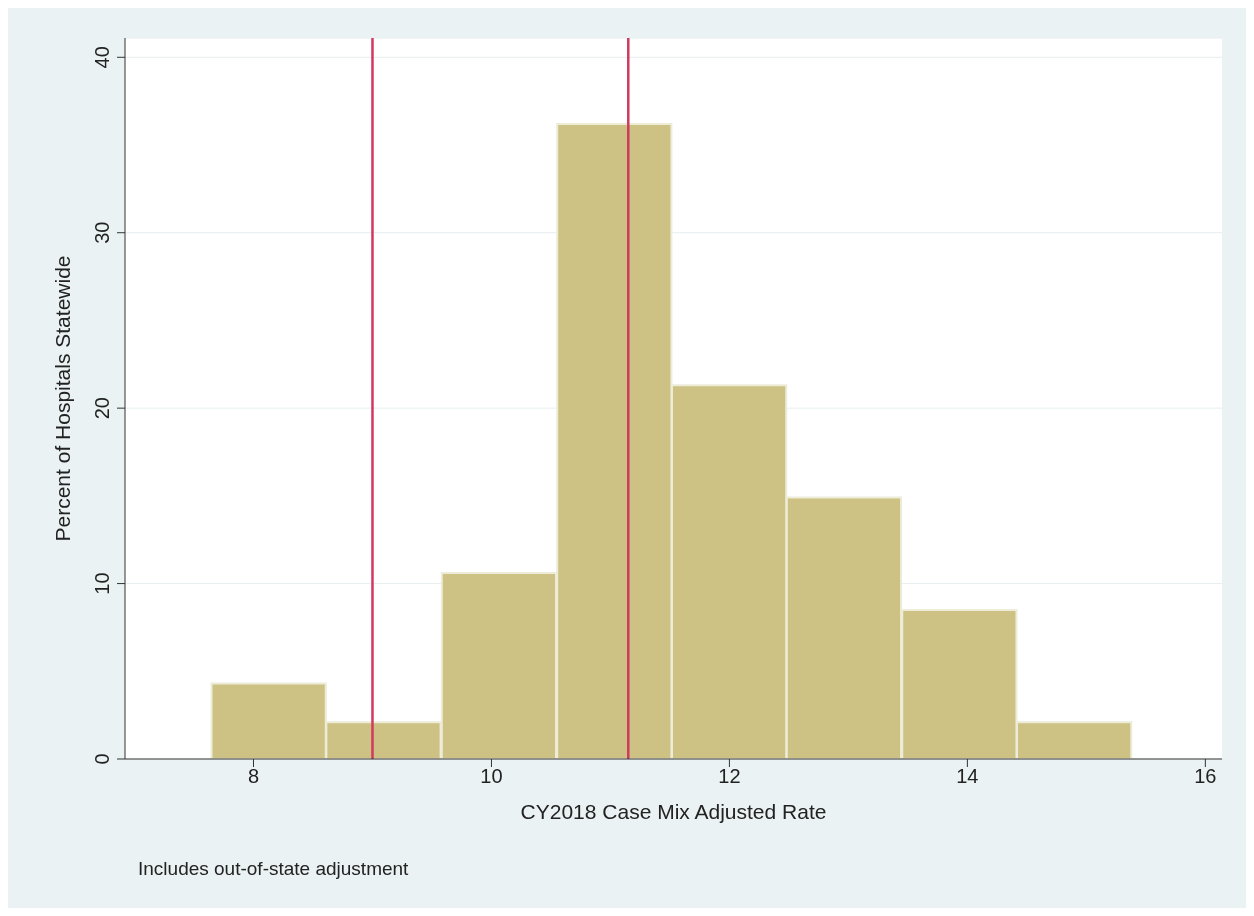 The width and height of the screenshot is (1254, 916). I want to click on x-tick-label: 10, so click(491, 776).